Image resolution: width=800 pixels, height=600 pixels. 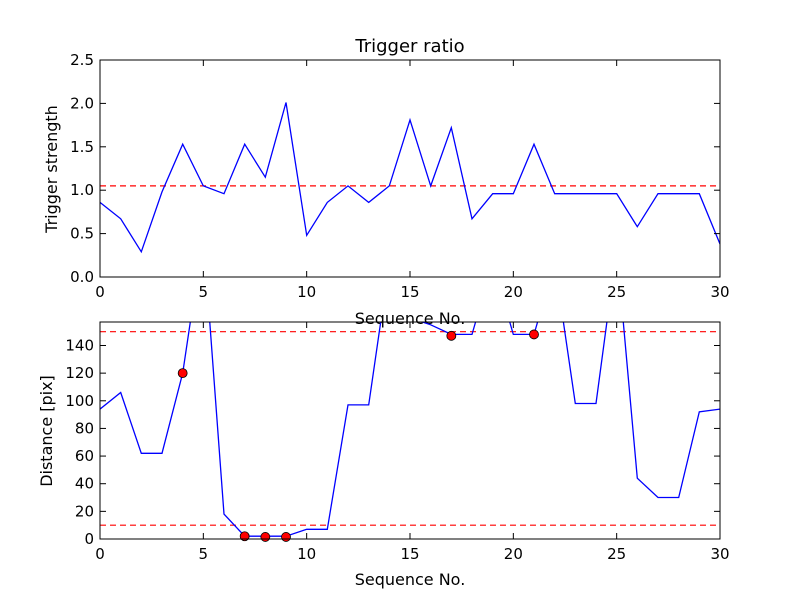 What do you see at coordinates (79, 401) in the screenshot?
I see `bottom-chart-y-tick-label: 100` at bounding box center [79, 401].